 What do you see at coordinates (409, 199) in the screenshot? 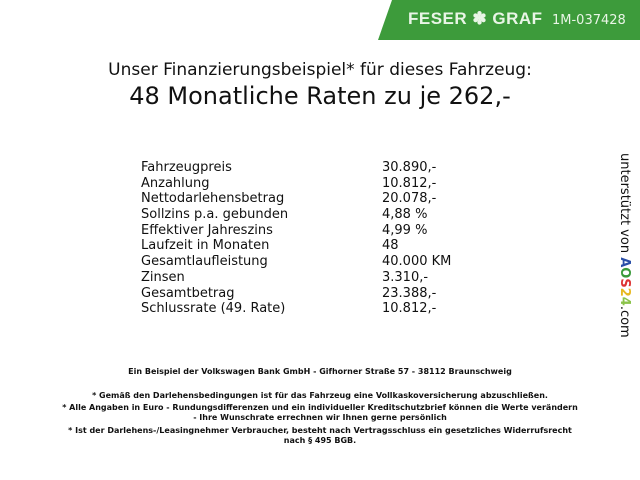
I see `row-value: 20.078,-` at bounding box center [409, 199].